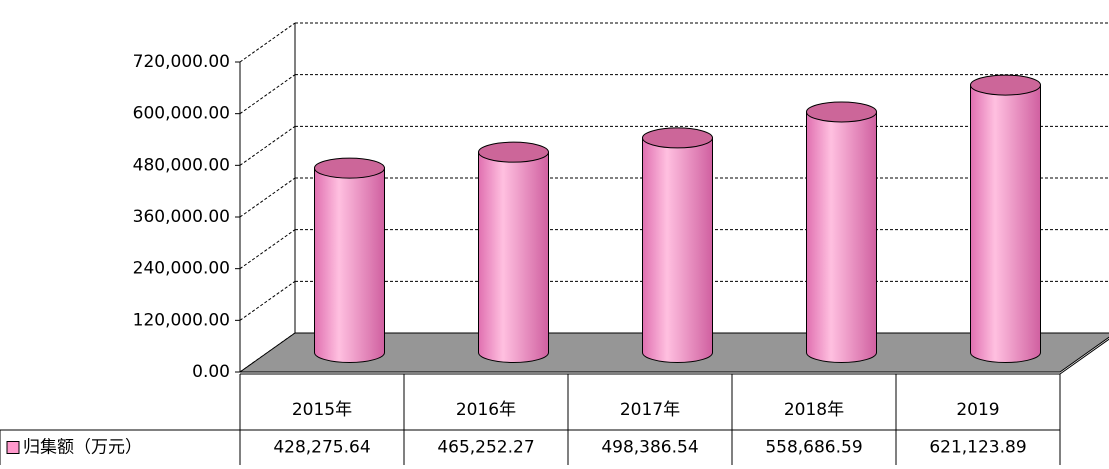  What do you see at coordinates (649, 448) in the screenshot?
I see `data-label: 498,386.54` at bounding box center [649, 448].